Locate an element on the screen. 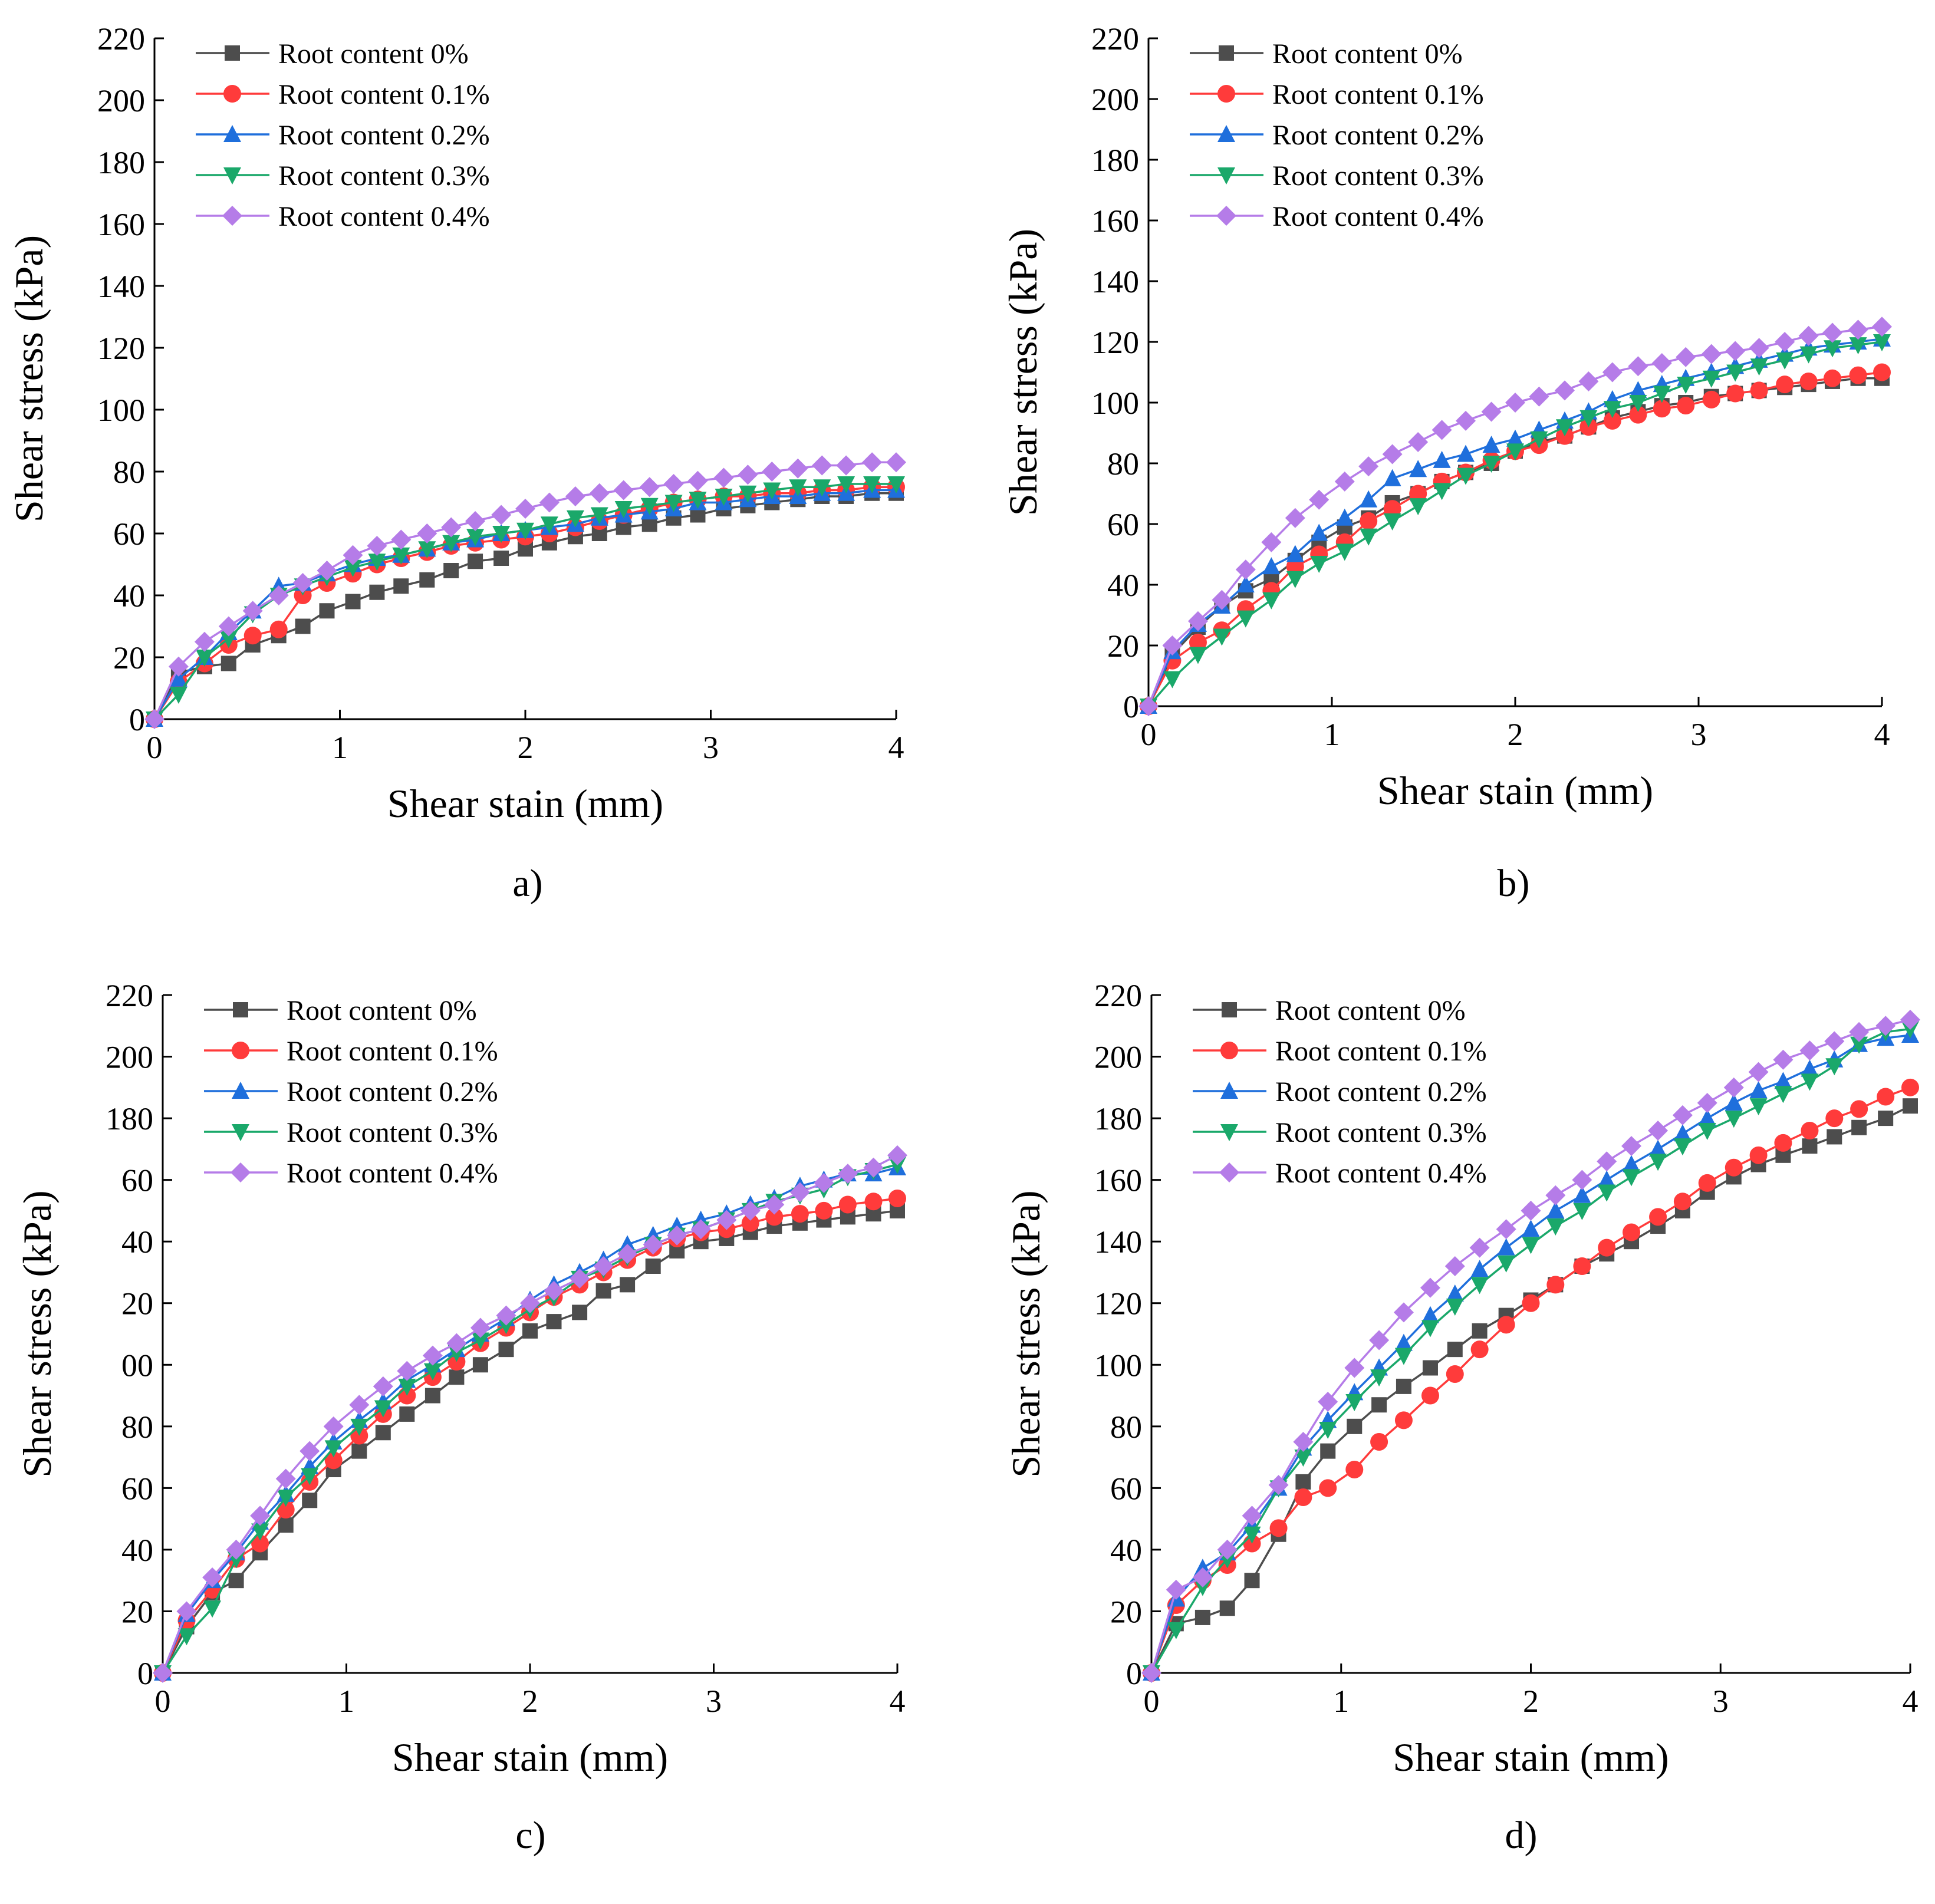 The height and width of the screenshot is (1904, 1935). x-tick-label: 1 is located at coordinates (1332, 734).